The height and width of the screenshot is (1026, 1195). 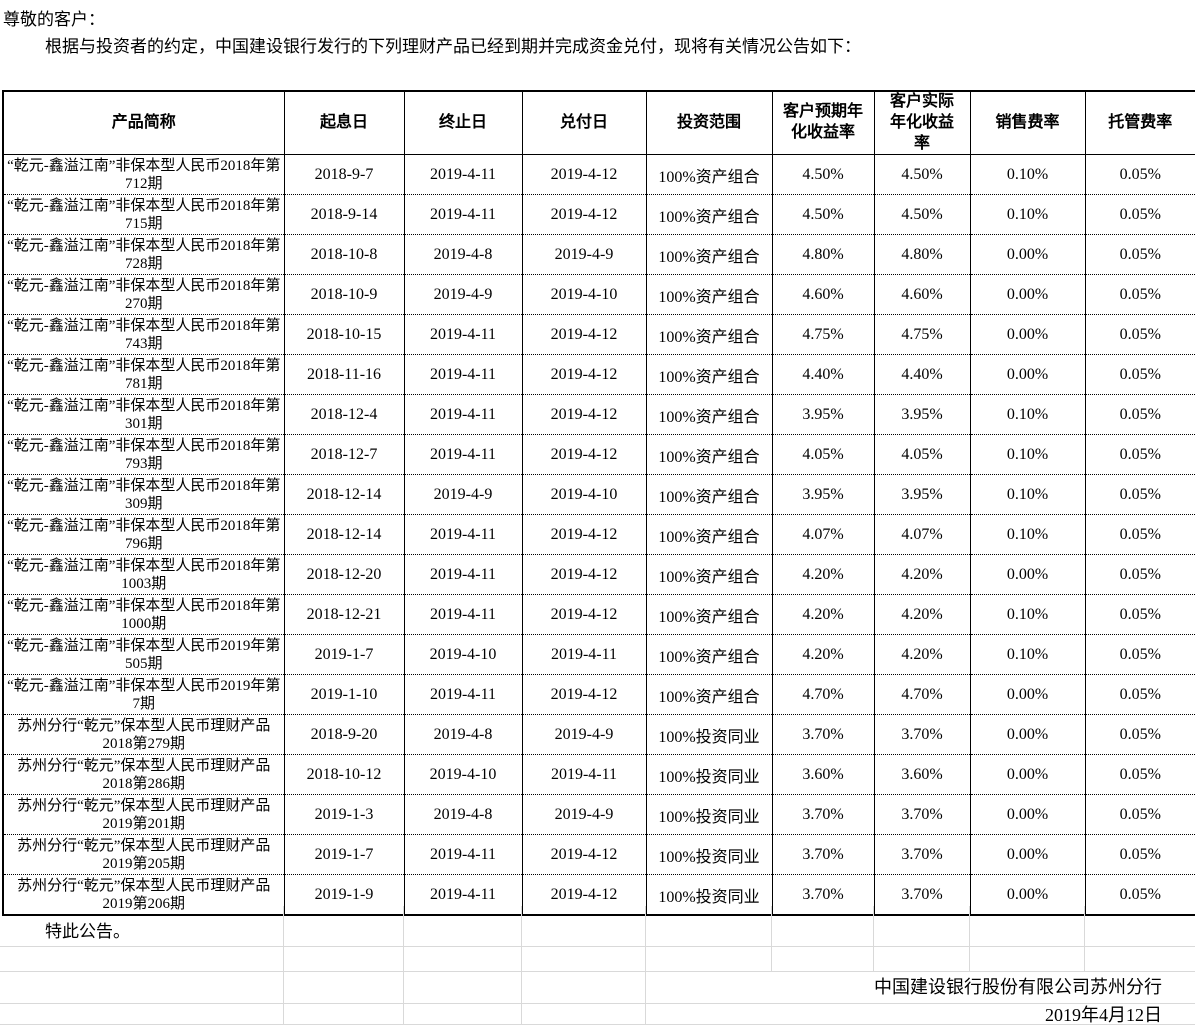 I want to click on product-name-cell: 苏州分行“乾元”保本型人民币理财产品2019第206期, so click(x=143, y=894).